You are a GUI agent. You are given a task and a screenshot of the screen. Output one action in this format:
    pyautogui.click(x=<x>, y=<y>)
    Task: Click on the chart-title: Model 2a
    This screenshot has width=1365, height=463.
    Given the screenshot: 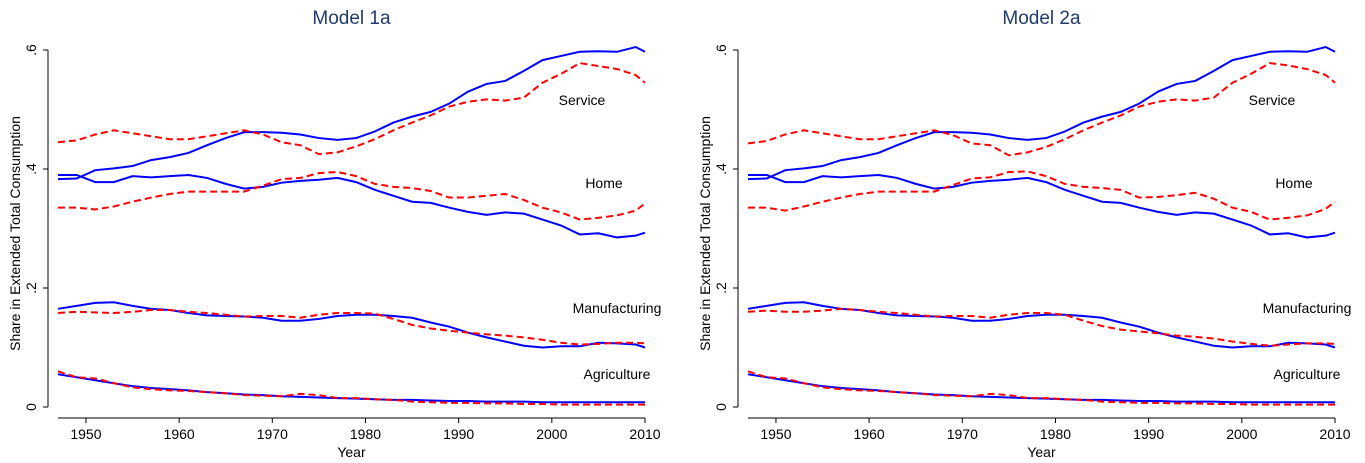 What is the action you would take?
    pyautogui.click(x=1041, y=18)
    